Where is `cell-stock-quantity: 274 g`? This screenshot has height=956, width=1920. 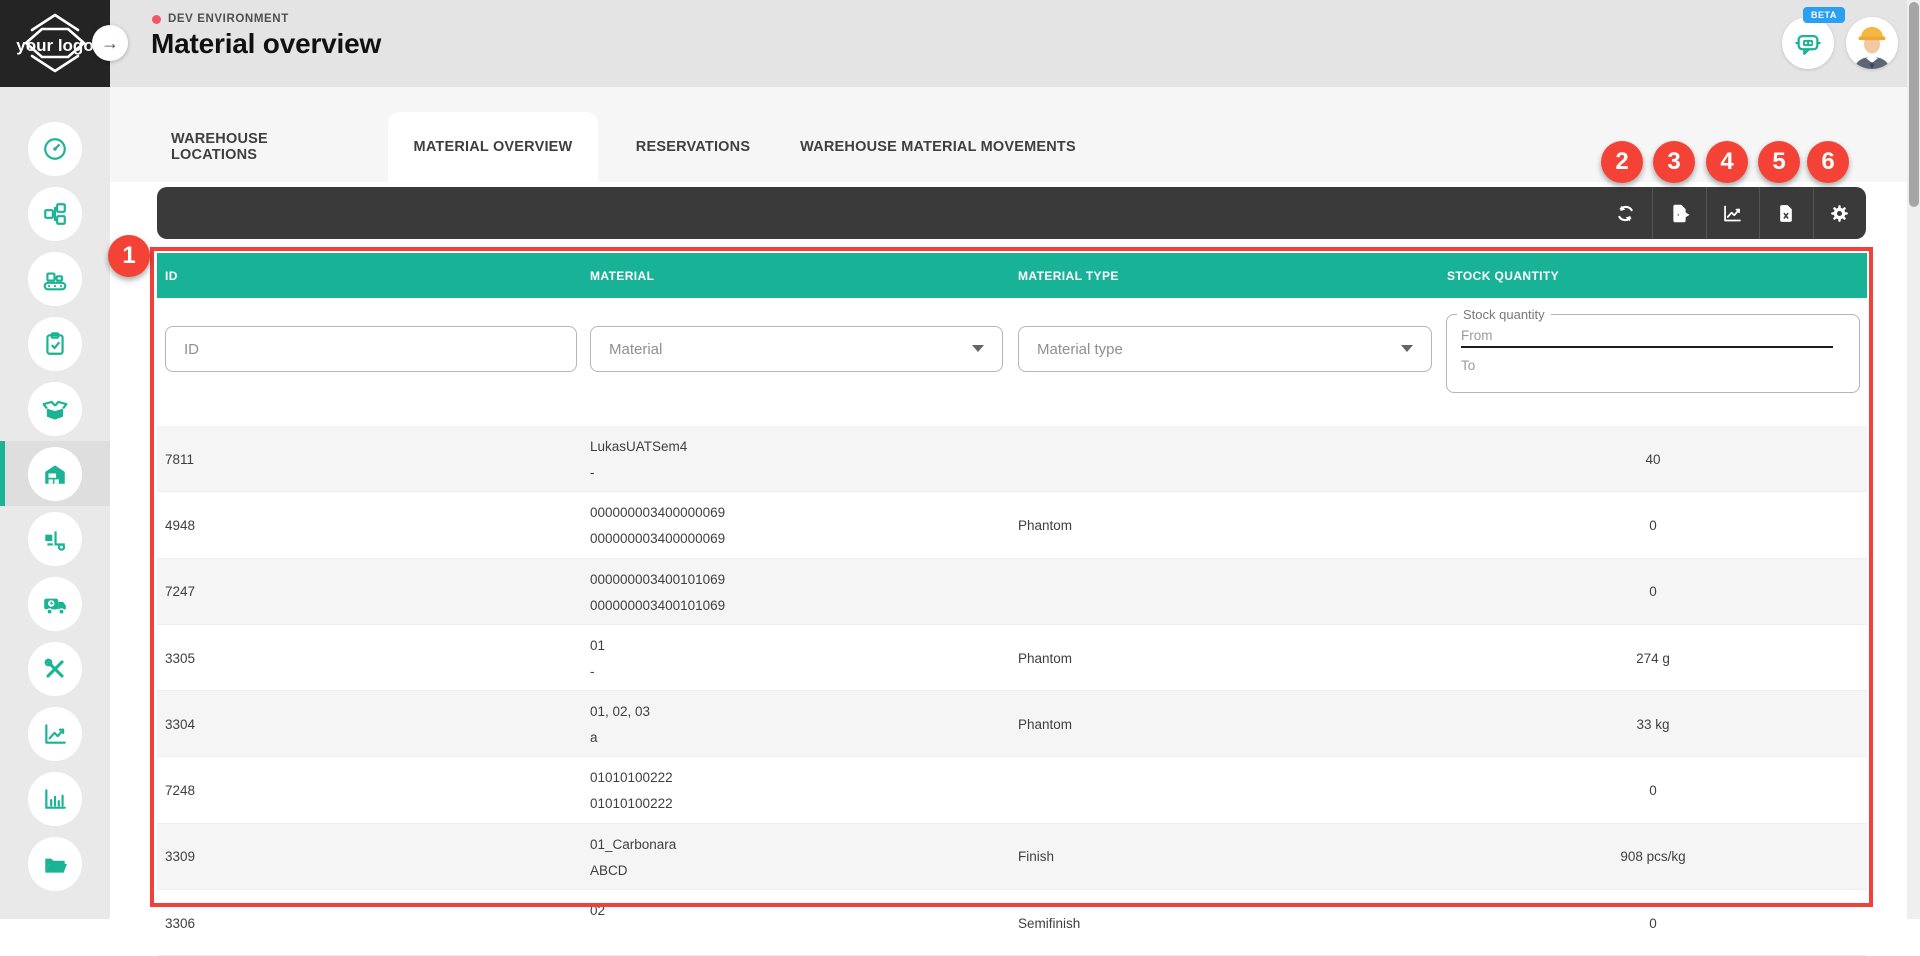 cell-stock-quantity: 274 g is located at coordinates (1653, 658).